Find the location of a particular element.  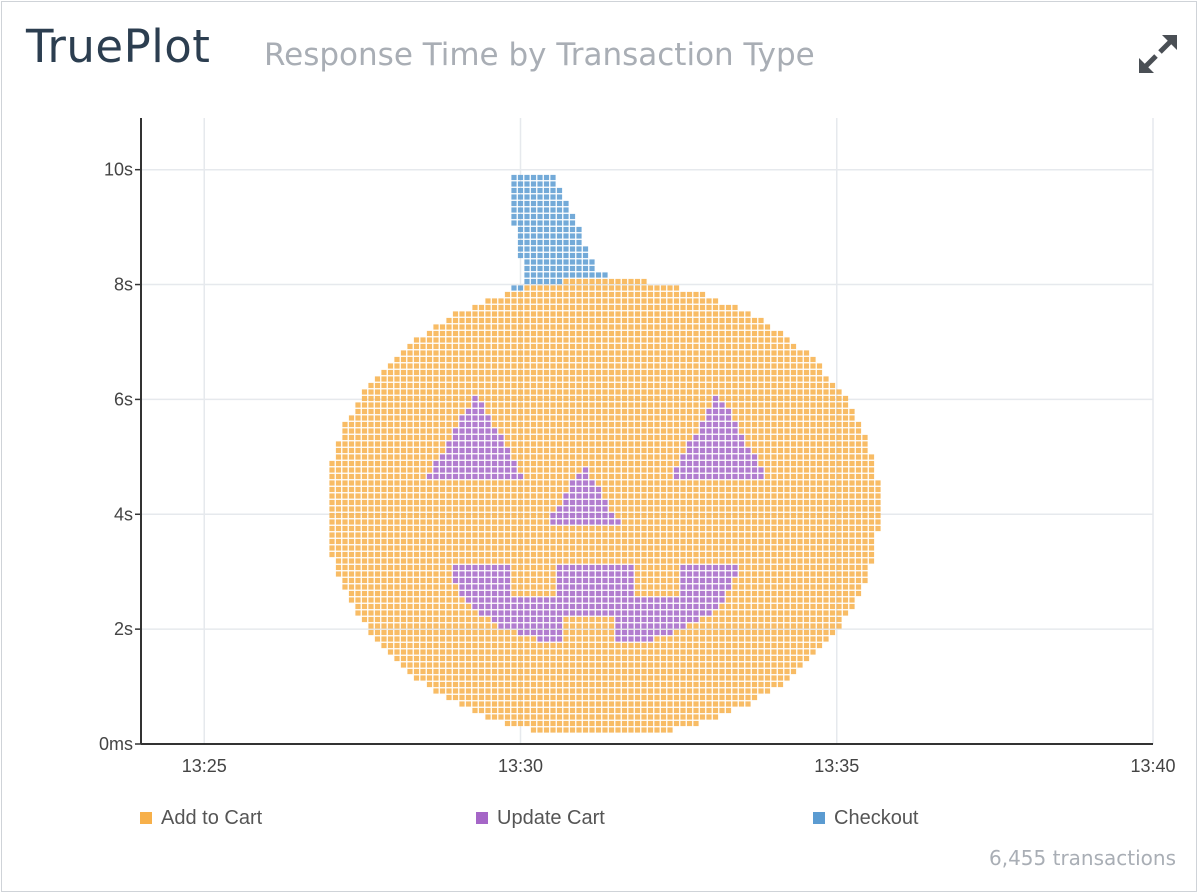

legend-checkout: Checkout is located at coordinates (866, 818).